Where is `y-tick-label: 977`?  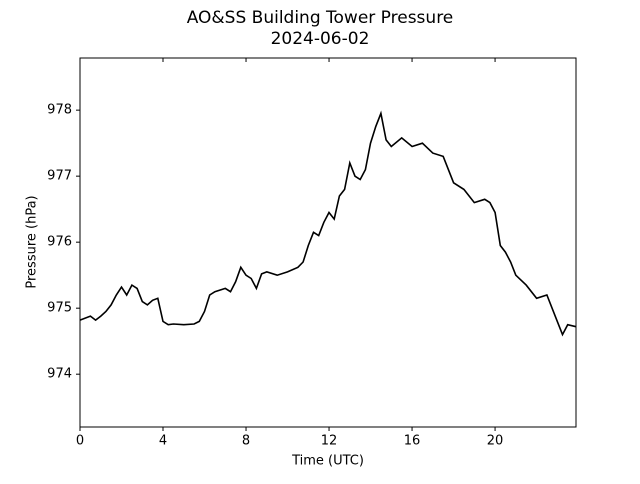
y-tick-label: 977 is located at coordinates (59, 176).